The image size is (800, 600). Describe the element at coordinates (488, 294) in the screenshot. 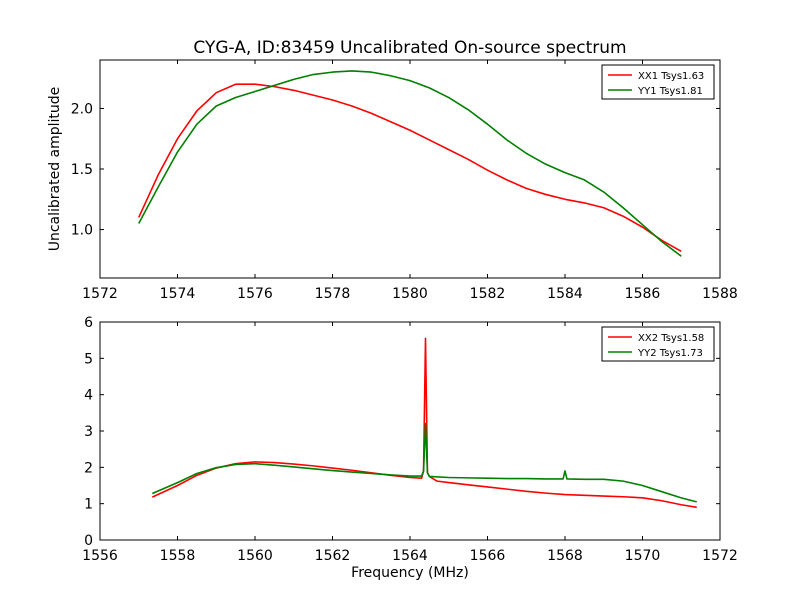

I see `top-x-tick-label: 1582` at that location.